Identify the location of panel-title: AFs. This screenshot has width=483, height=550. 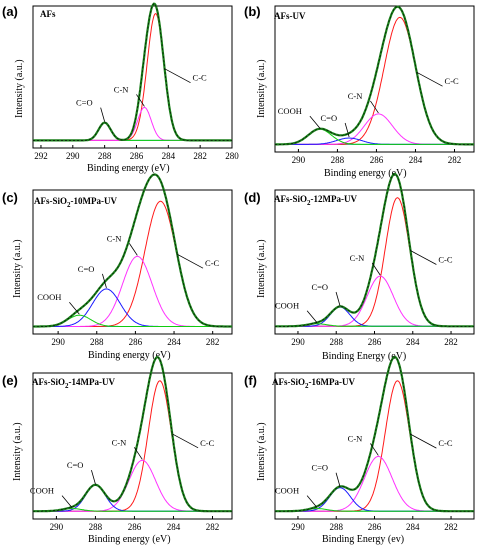
(48, 14).